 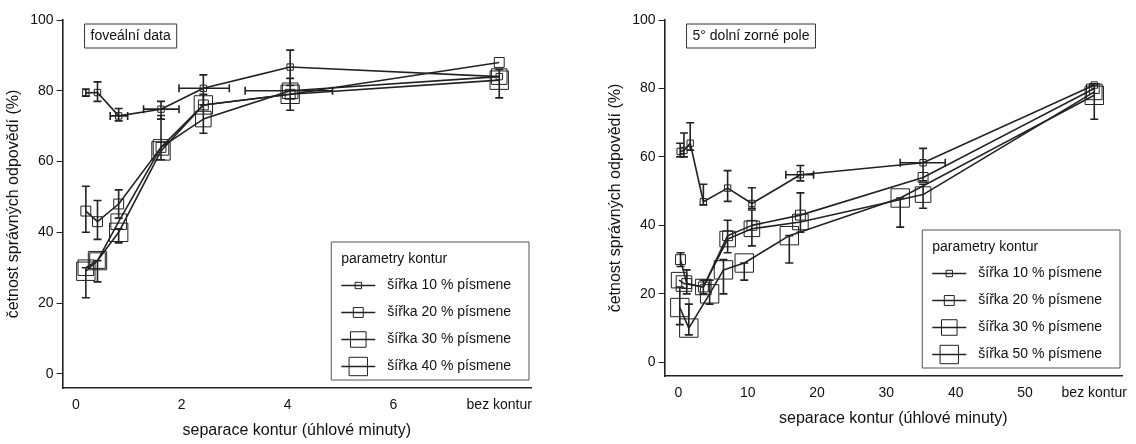 What do you see at coordinates (1025, 392) in the screenshot?
I see `x-tick-label: 50` at bounding box center [1025, 392].